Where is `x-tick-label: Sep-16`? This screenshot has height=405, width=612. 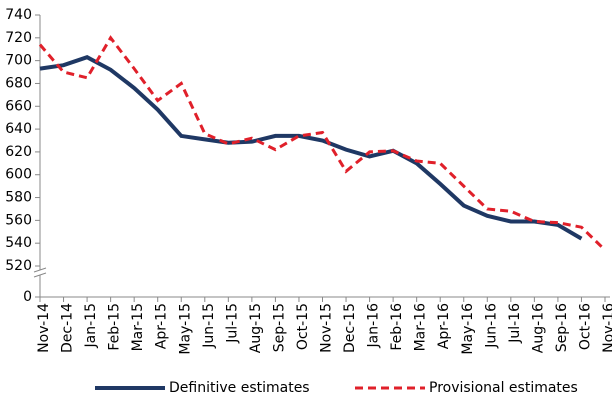 x-tick-label: Sep-16 is located at coordinates (562, 327).